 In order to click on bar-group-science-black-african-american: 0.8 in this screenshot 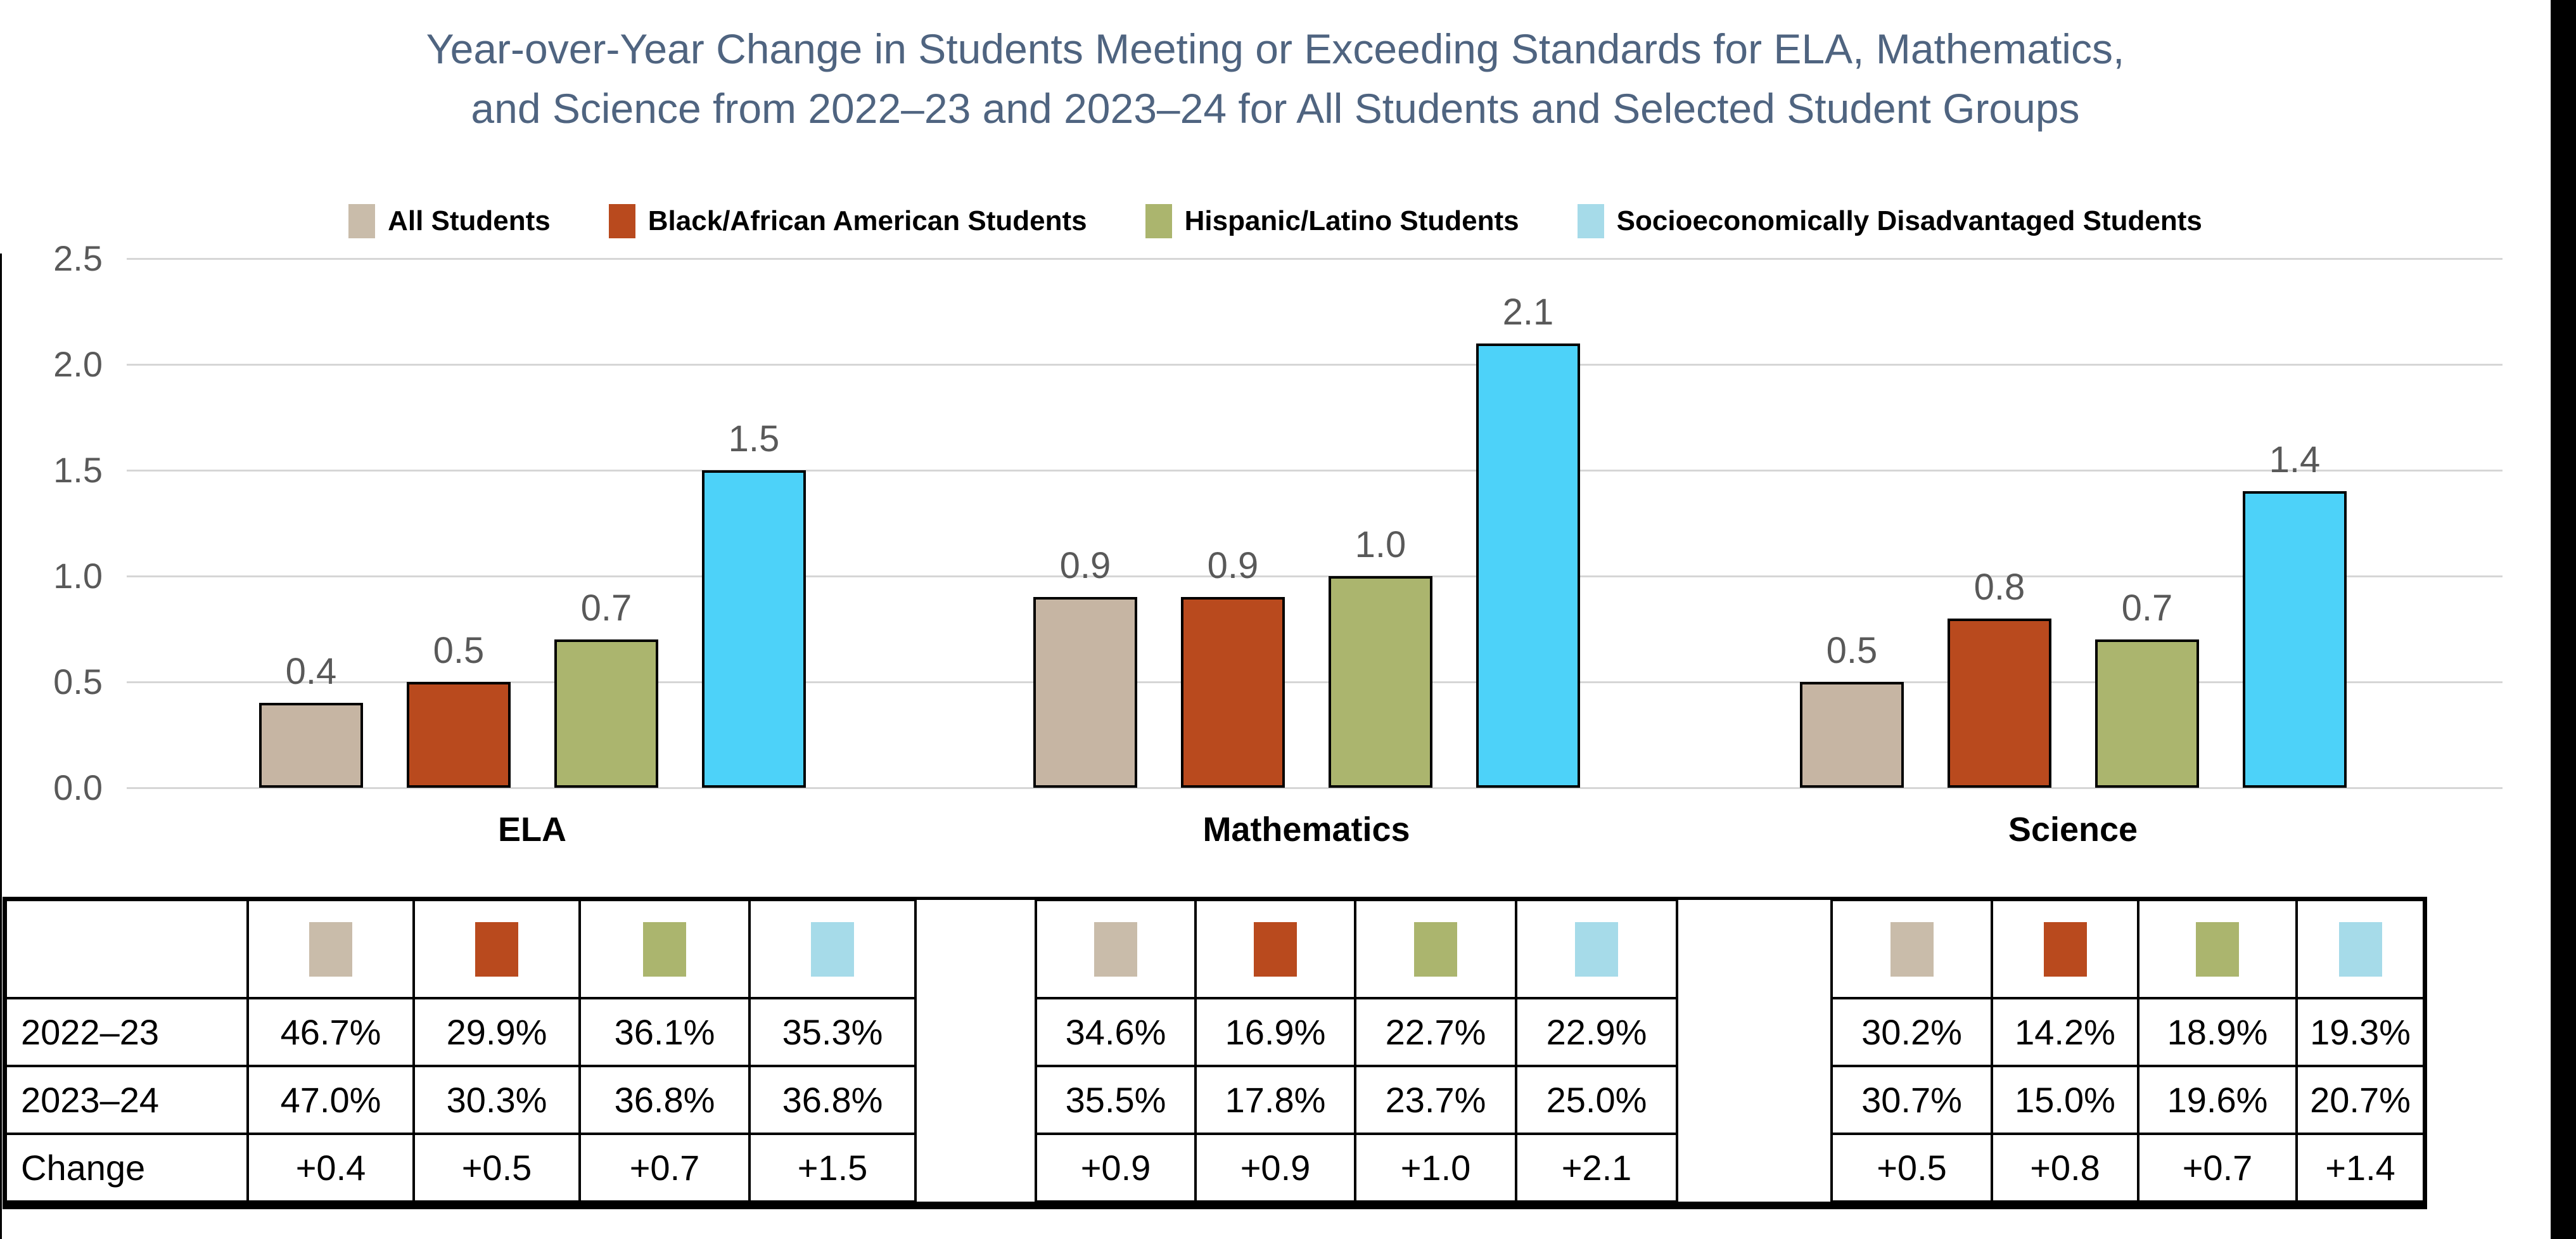, I will do `click(1999, 677)`.